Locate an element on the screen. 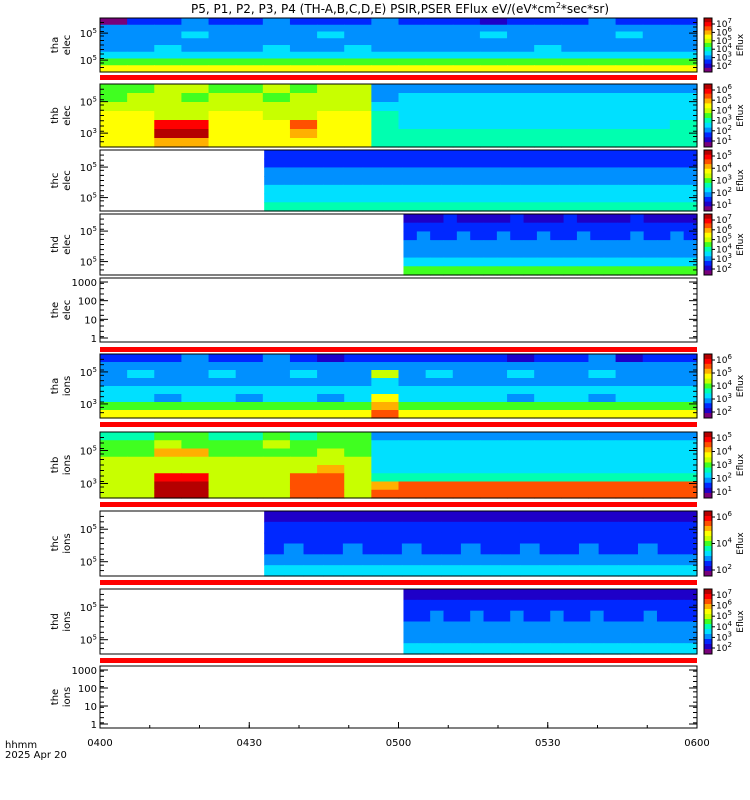 This screenshot has width=750, height=800. y-tick-label: 1 is located at coordinates (94, 725).